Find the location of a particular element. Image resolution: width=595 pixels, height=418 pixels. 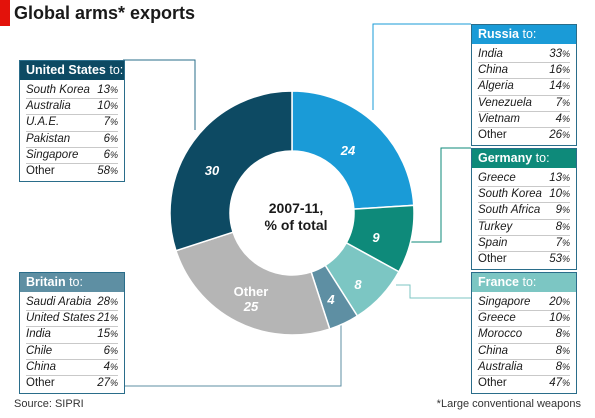

list-item: South Africa 9% is located at coordinates (524, 211).